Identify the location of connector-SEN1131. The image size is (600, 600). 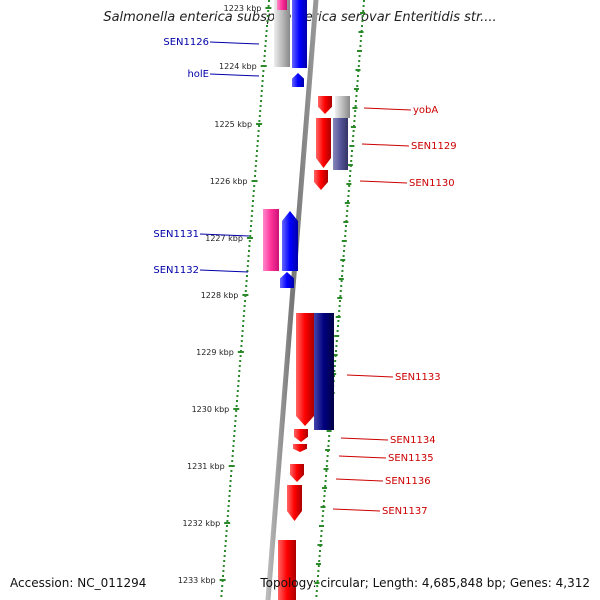
(224, 235).